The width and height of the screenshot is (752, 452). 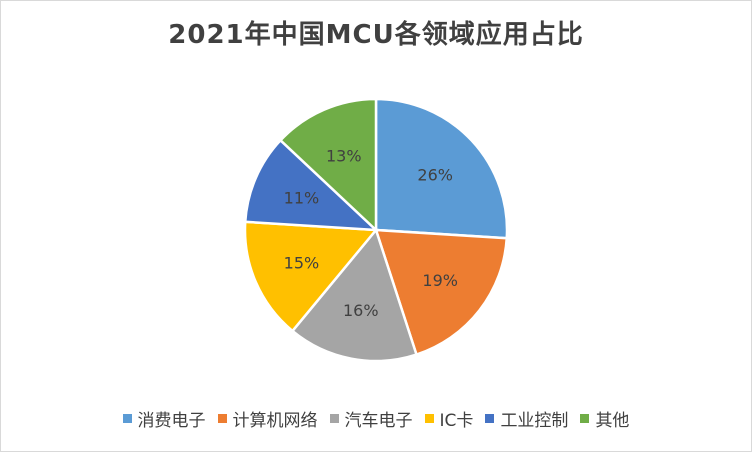 I want to click on legend-item-4: IC卡, so click(x=449, y=418).